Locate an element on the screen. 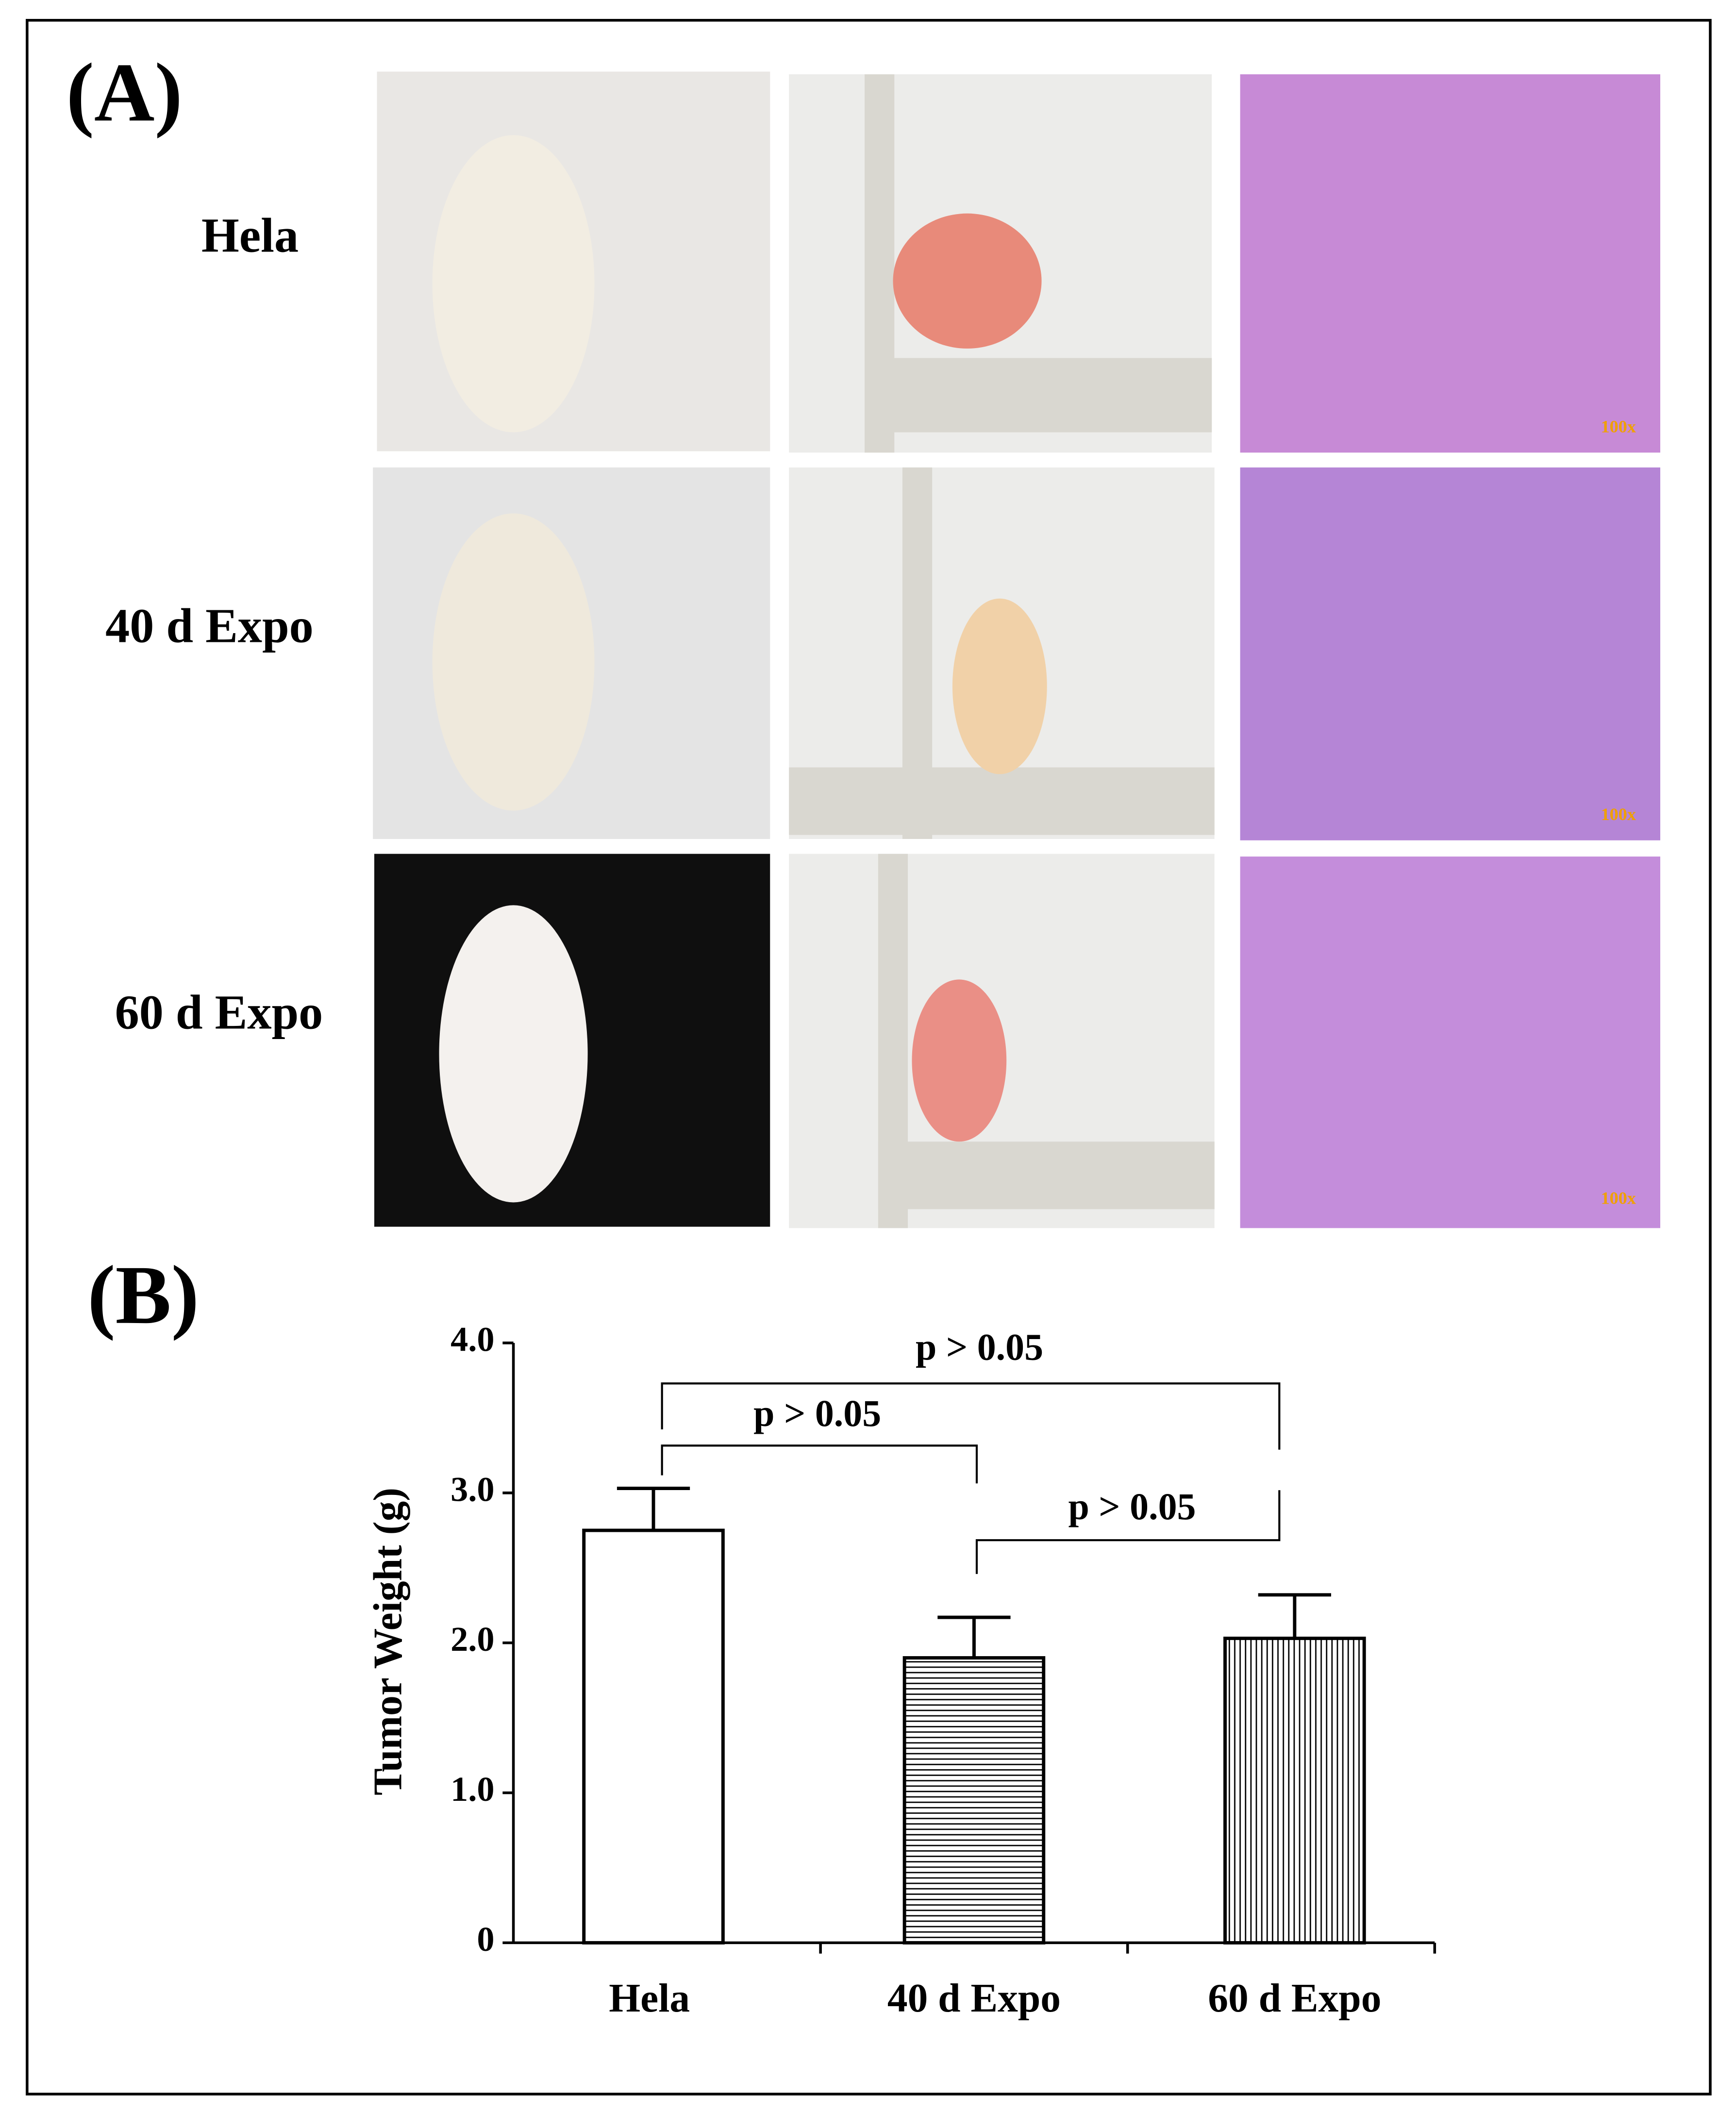 This screenshot has width=1736, height=2113. x-tick-label: 60 d Expo is located at coordinates (1294, 1999).